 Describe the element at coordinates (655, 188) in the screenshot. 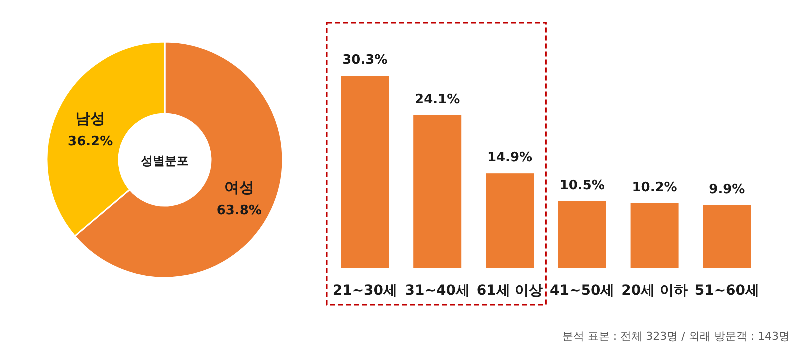

I see `data-label: 10.2%` at that location.